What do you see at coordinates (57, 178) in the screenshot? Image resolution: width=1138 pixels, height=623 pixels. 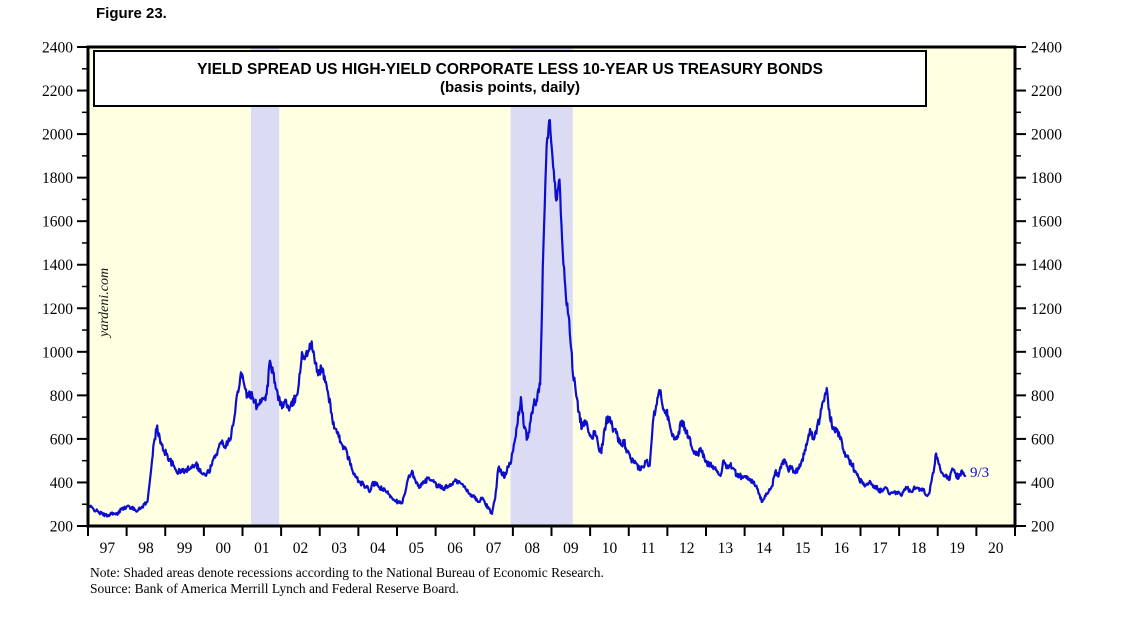 I see `y-axis-label-left: 1800` at bounding box center [57, 178].